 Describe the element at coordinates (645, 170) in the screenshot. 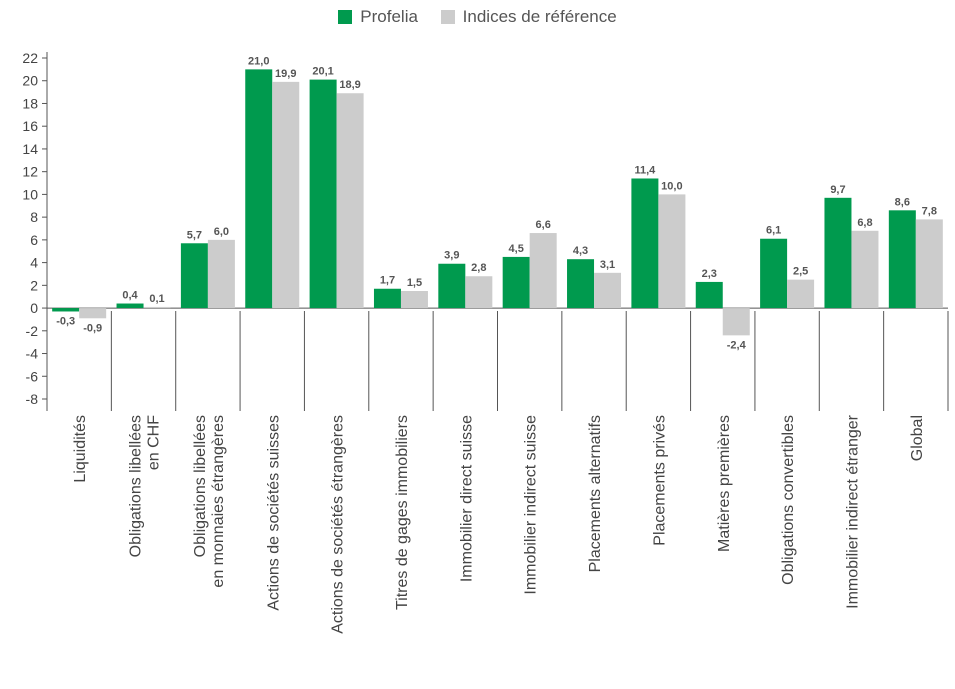

I see `data-label-profelia: 11,4` at that location.